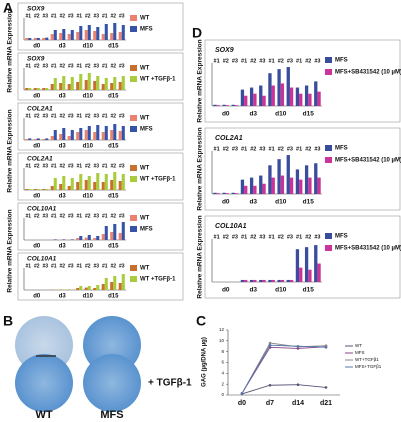 The image size is (401, 422). What do you see at coordinates (42, 209) in the screenshot?
I see `gene-label: COL10A1` at bounding box center [42, 209].